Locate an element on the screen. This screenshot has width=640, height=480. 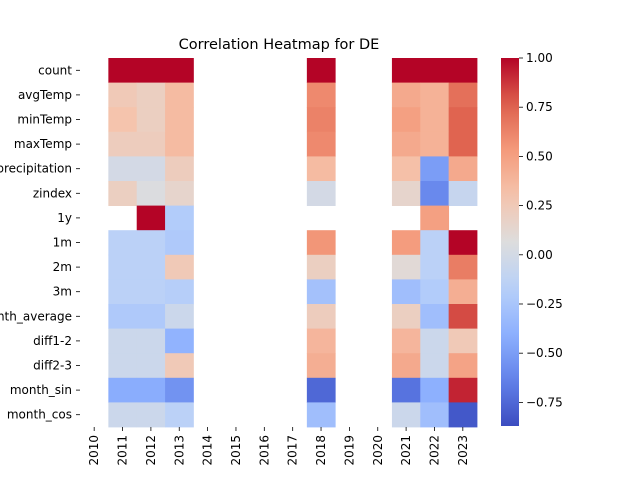
colorbar-tick-label: 0.25 is located at coordinates (539, 206).